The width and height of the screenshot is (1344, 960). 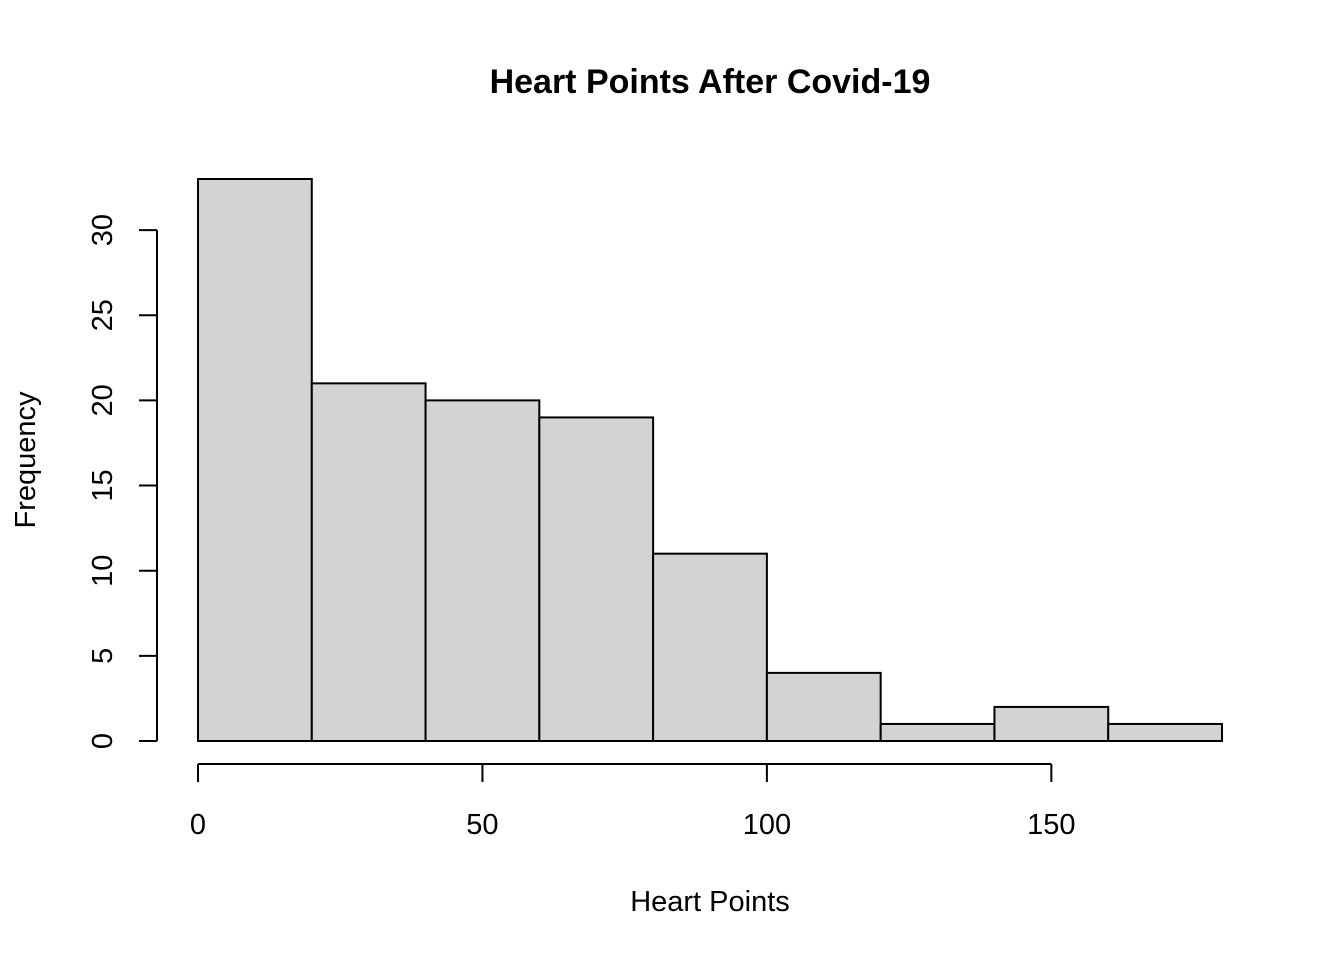 I want to click on y-tick-label-6: 30, so click(x=103, y=230).